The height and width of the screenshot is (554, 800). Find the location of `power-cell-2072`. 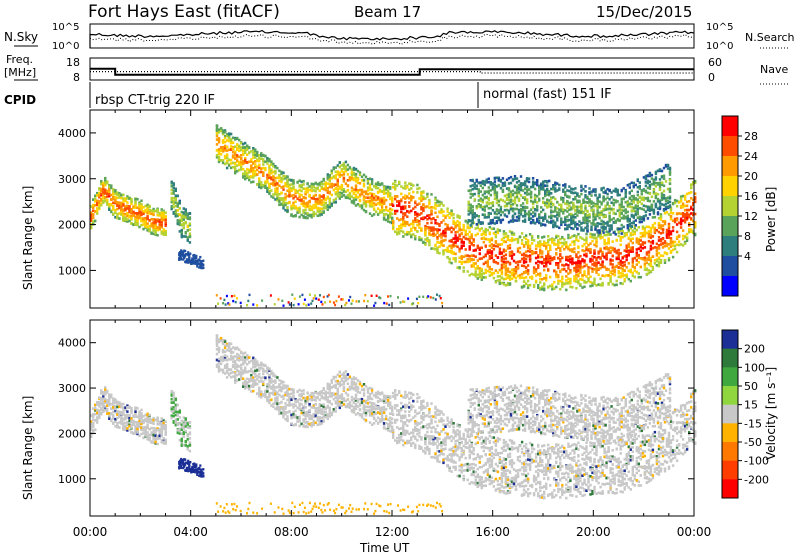

power-cell-2072 is located at coordinates (427, 223).